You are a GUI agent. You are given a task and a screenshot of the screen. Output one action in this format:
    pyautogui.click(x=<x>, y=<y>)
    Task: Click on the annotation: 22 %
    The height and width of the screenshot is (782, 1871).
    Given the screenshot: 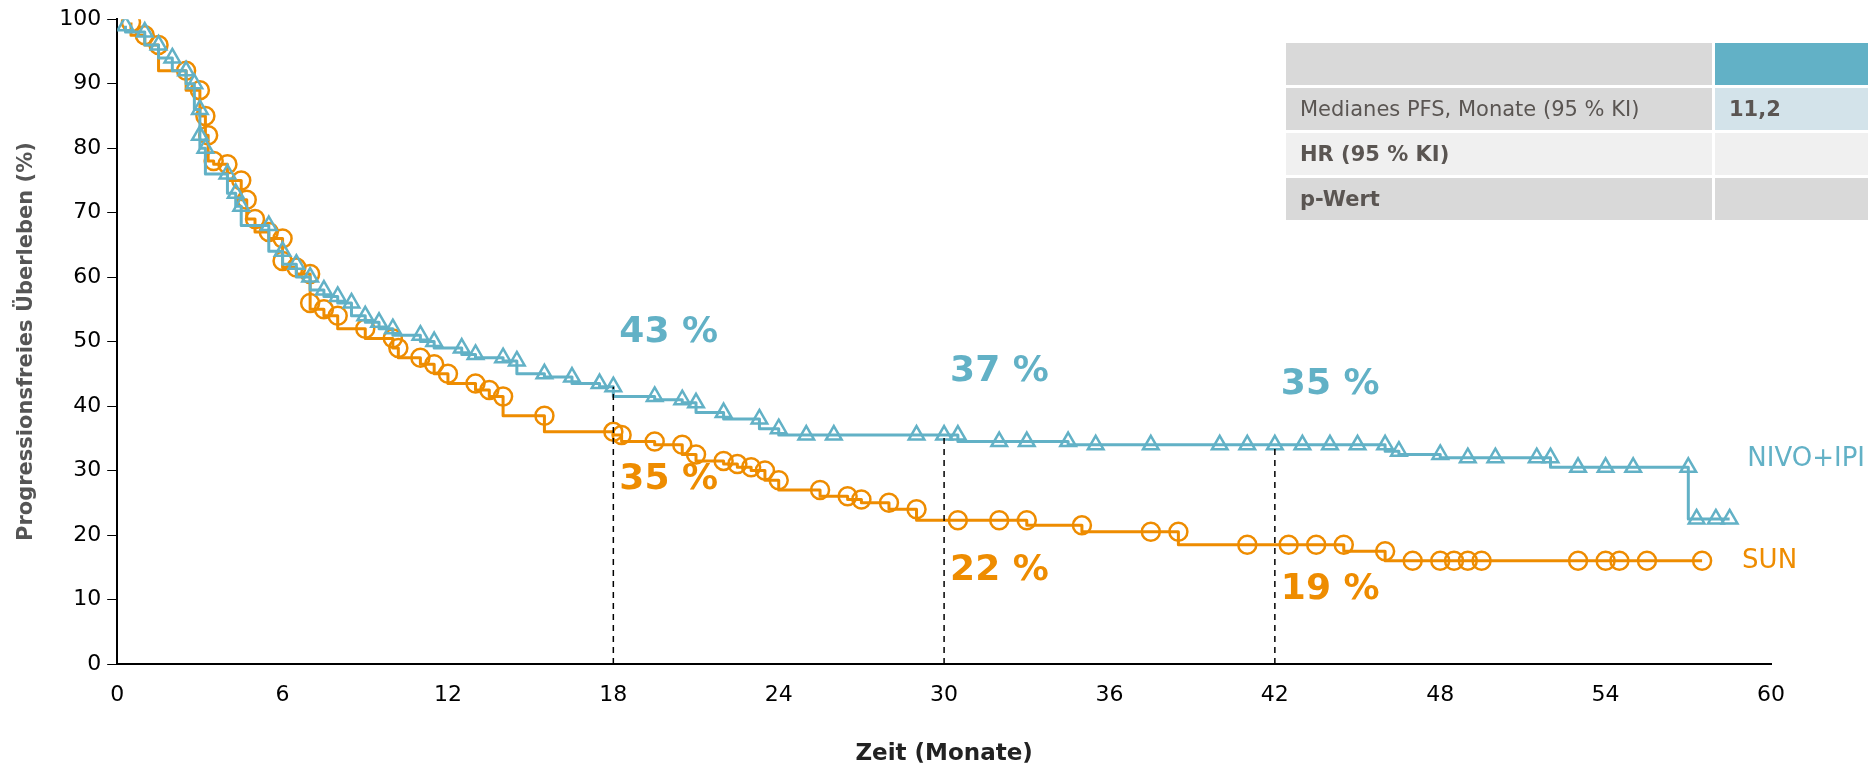 What is the action you would take?
    pyautogui.click(x=999, y=567)
    